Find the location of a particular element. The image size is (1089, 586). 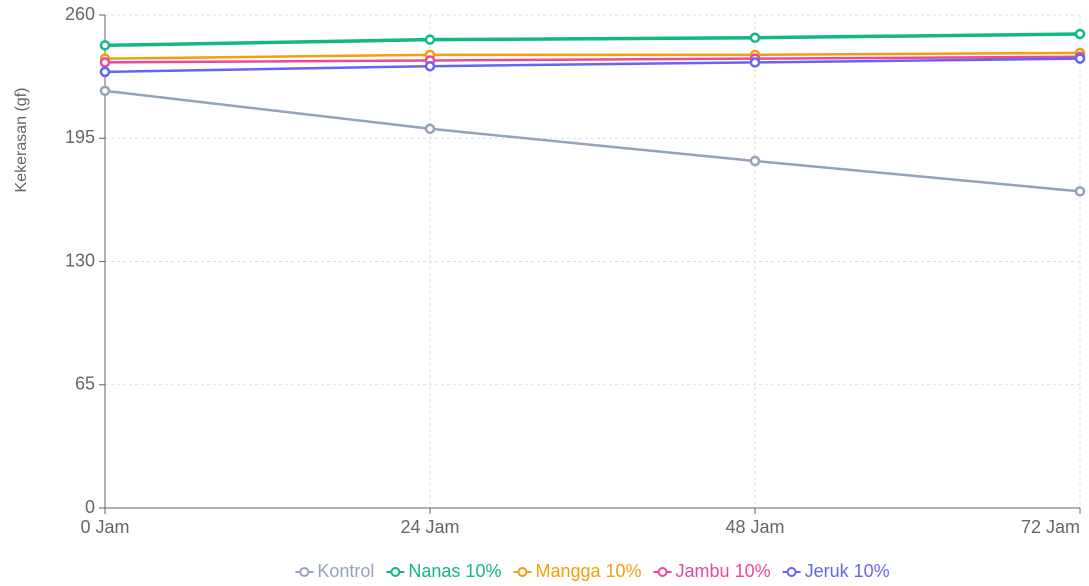

legend-item: Nanas 10% is located at coordinates (443, 571).